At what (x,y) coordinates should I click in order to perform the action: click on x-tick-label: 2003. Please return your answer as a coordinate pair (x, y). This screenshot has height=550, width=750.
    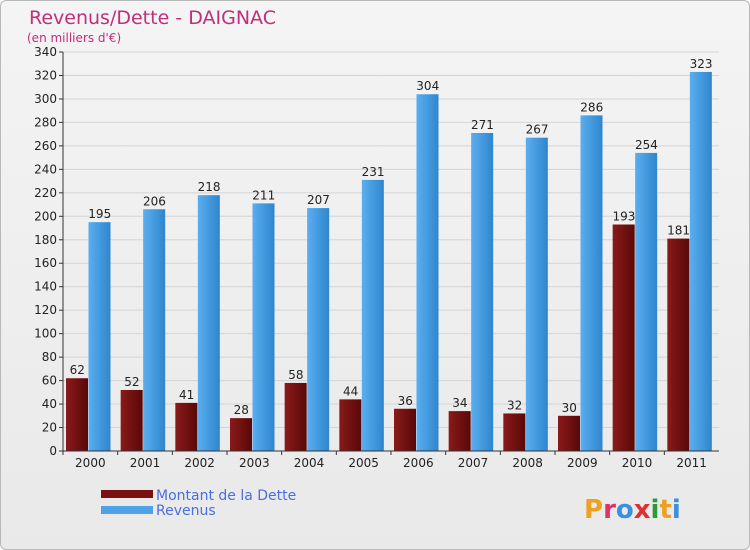
    Looking at the image, I should click on (254, 463).